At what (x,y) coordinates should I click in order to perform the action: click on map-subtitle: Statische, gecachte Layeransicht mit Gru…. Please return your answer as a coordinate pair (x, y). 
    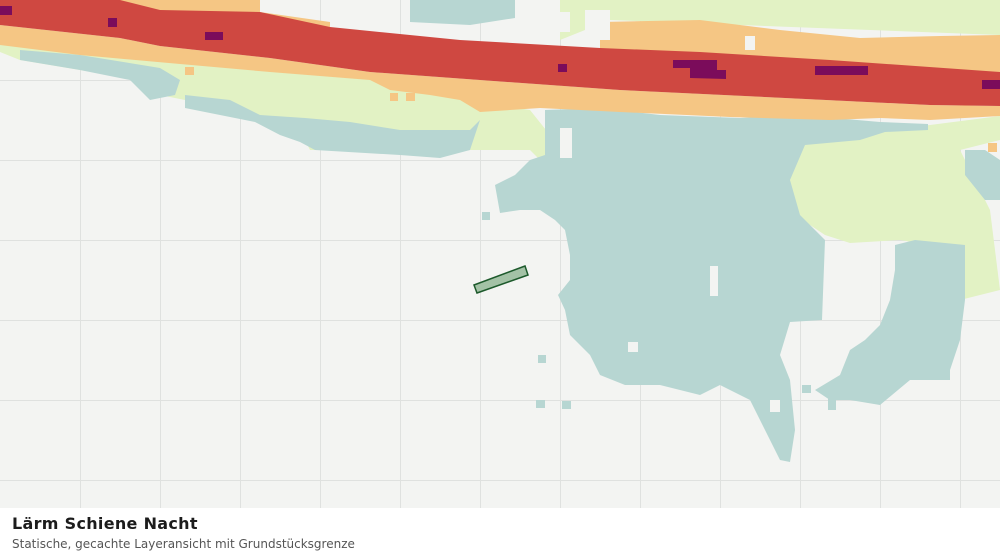
    Looking at the image, I should click on (183, 544).